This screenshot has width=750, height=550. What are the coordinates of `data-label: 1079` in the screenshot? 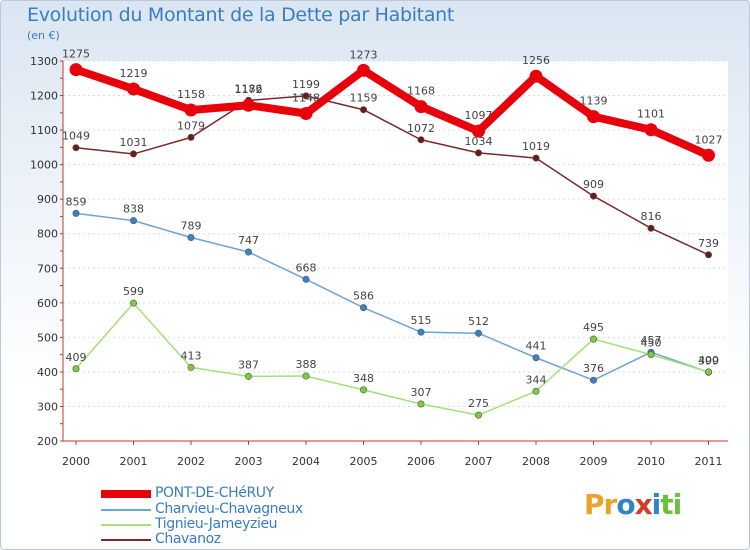 It's located at (191, 125).